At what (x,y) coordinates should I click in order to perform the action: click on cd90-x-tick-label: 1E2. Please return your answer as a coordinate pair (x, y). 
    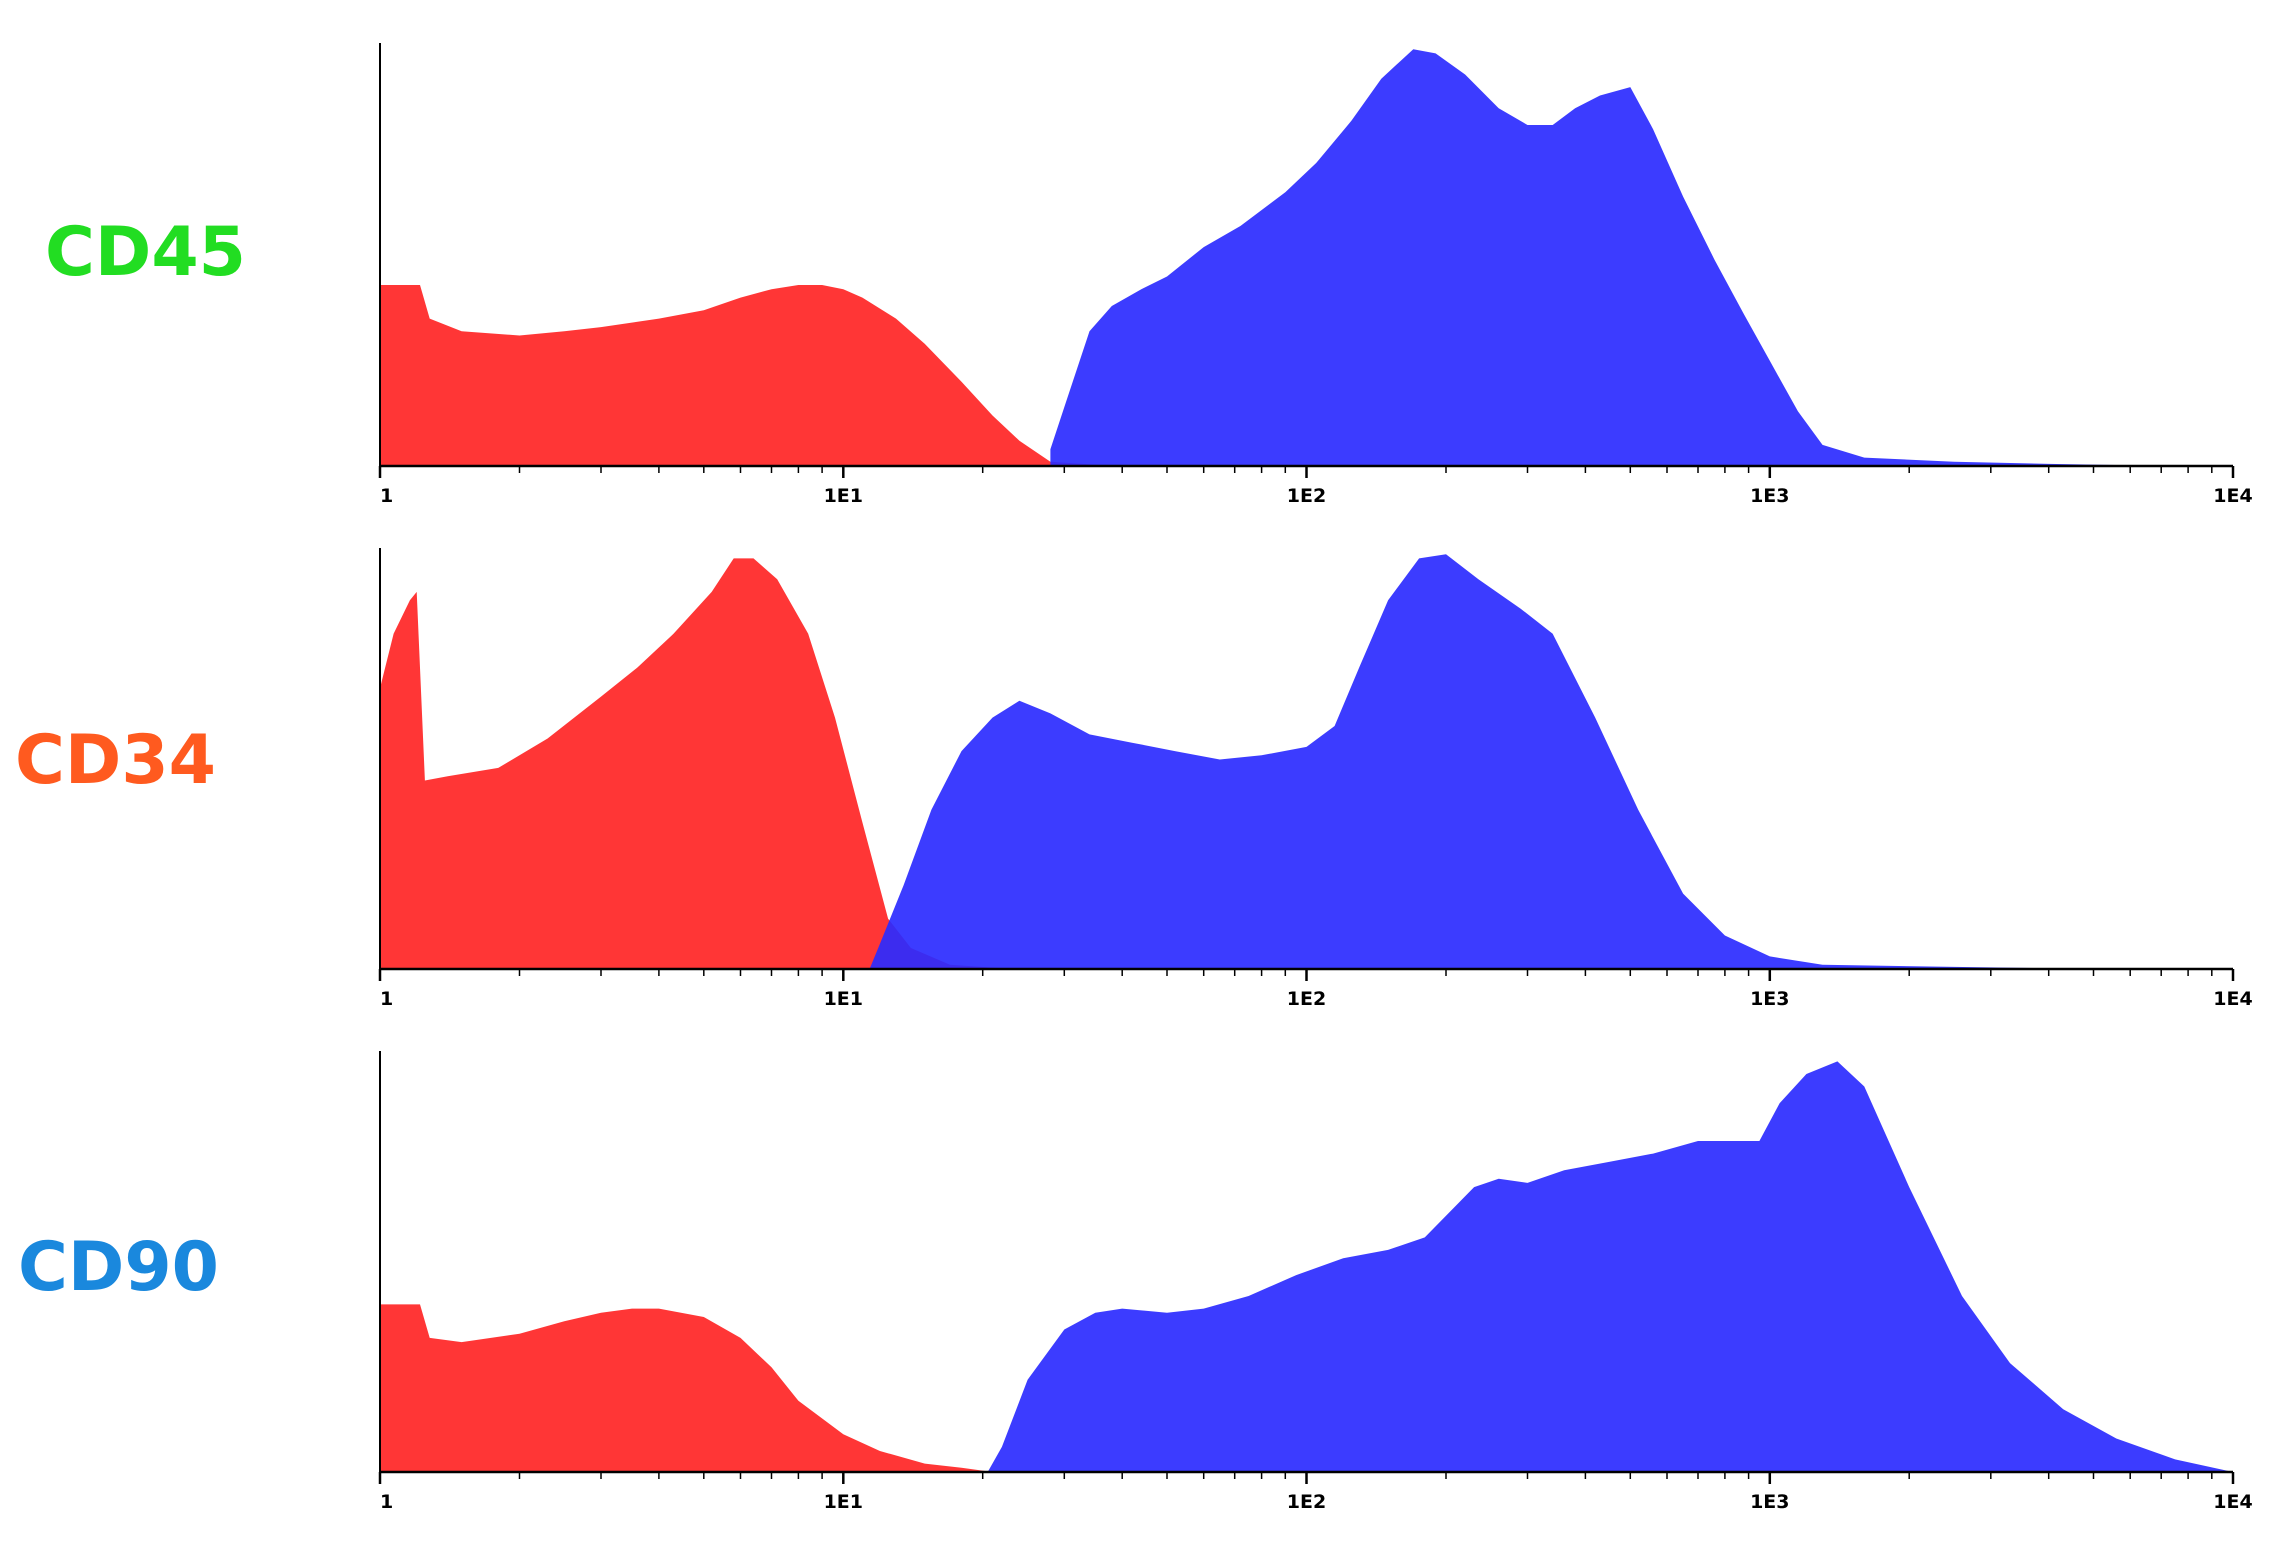
    Looking at the image, I should click on (1306, 1502).